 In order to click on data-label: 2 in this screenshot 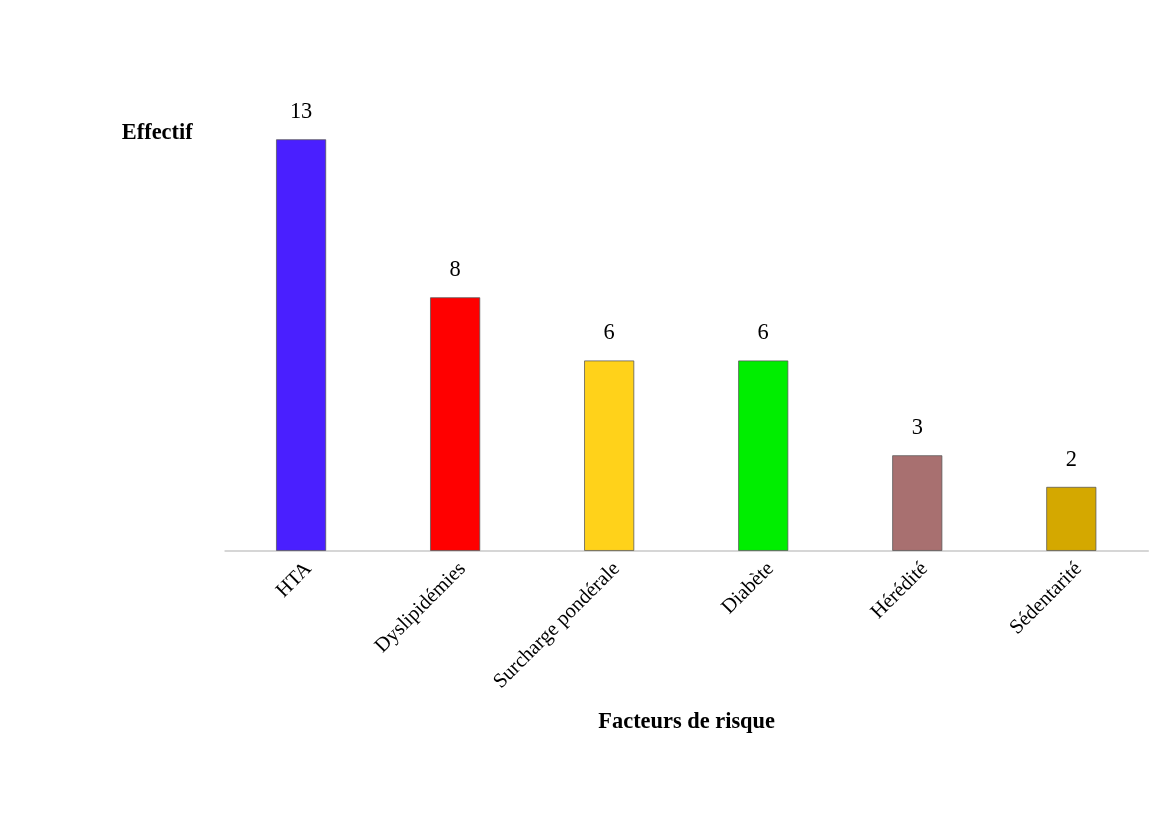, I will do `click(1071, 458)`.